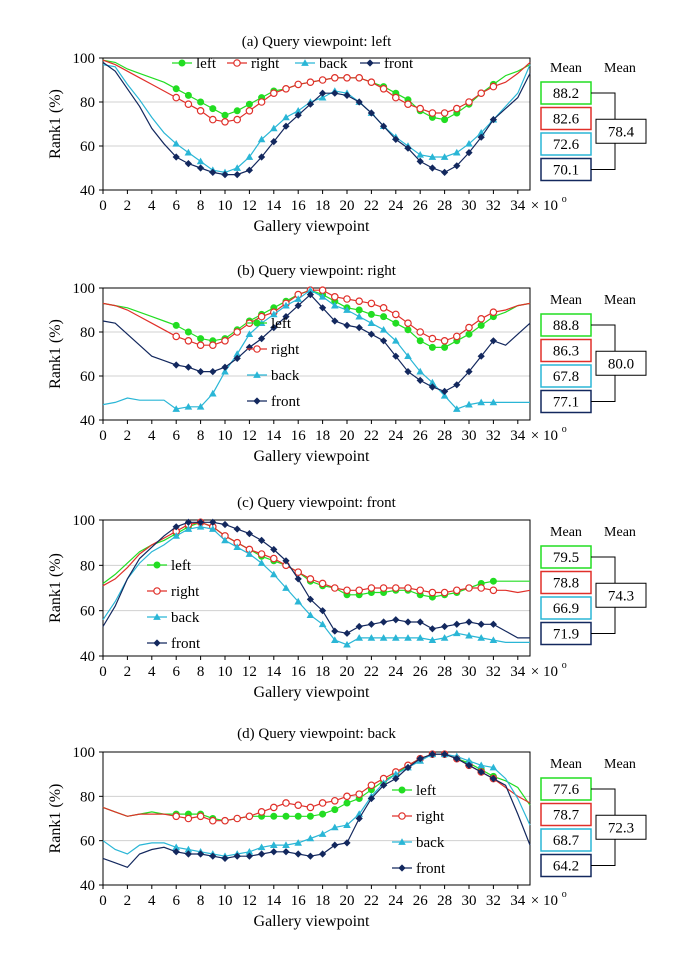 This screenshot has width=677, height=974. What do you see at coordinates (430, 843) in the screenshot?
I see `legend-label-back: back` at bounding box center [430, 843].